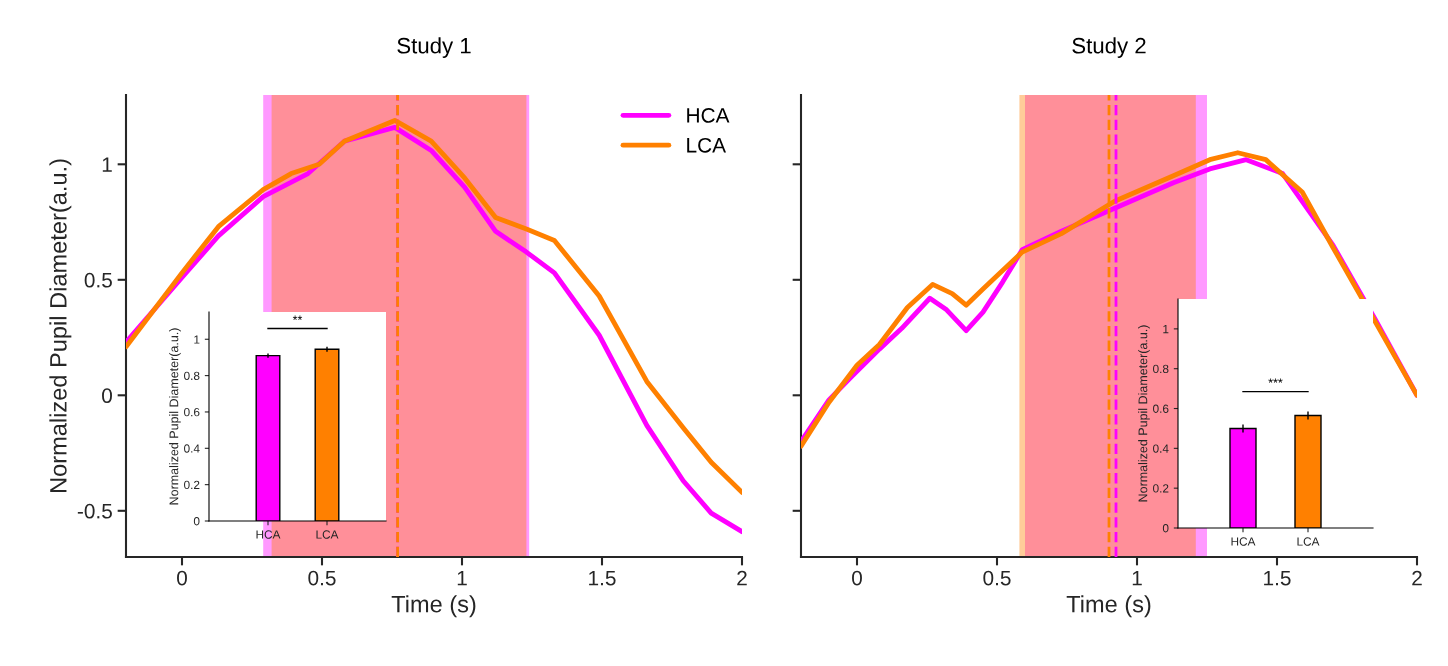 The image size is (1448, 666). Describe the element at coordinates (1109, 47) in the screenshot. I see `chart-title: Study 2` at that location.